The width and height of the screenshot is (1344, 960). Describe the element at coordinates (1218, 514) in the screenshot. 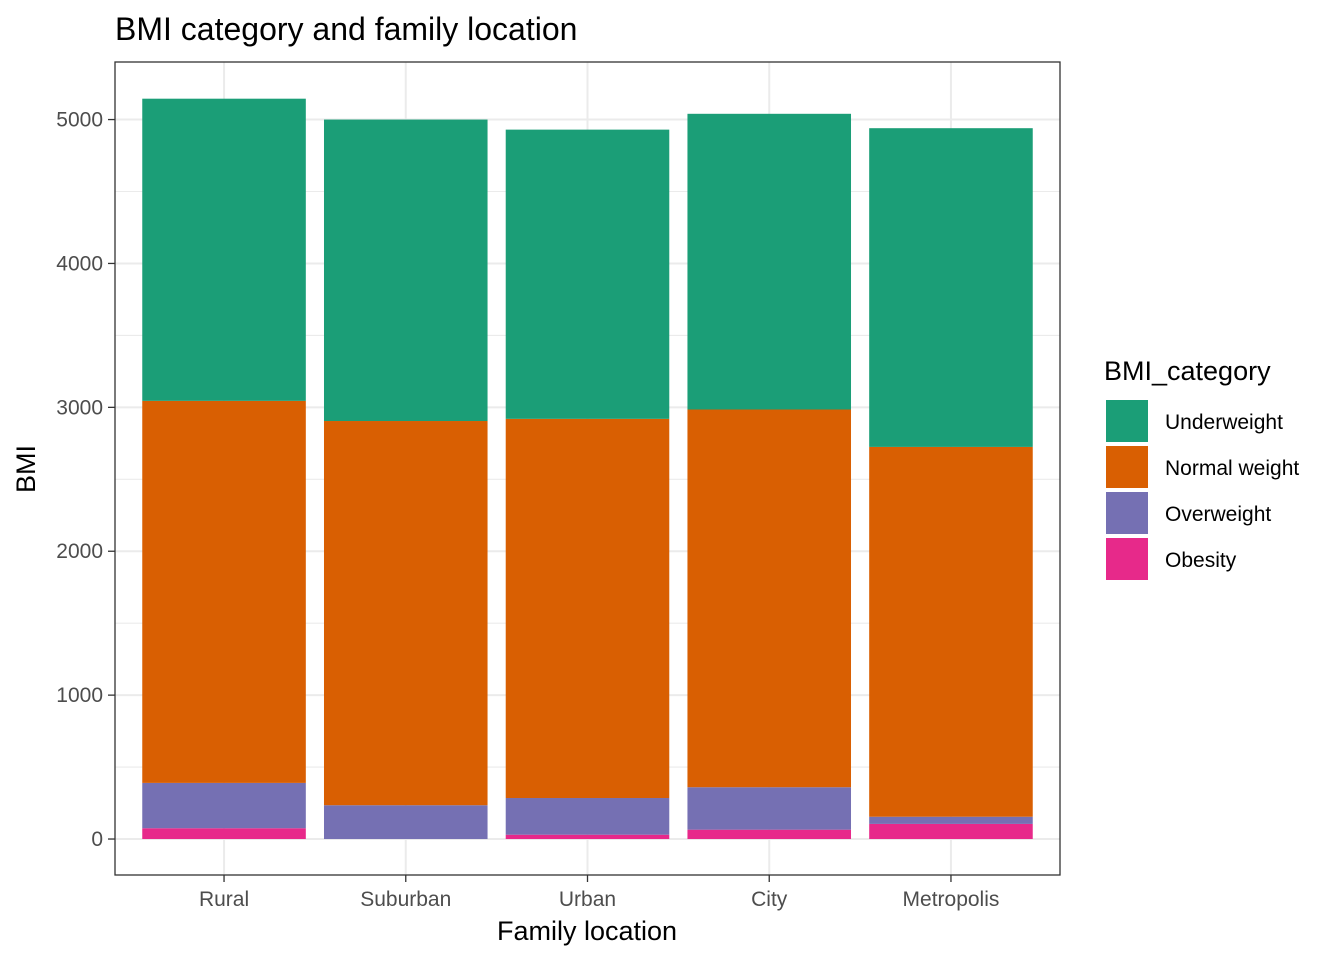

I see `legend-label: Overweight` at that location.